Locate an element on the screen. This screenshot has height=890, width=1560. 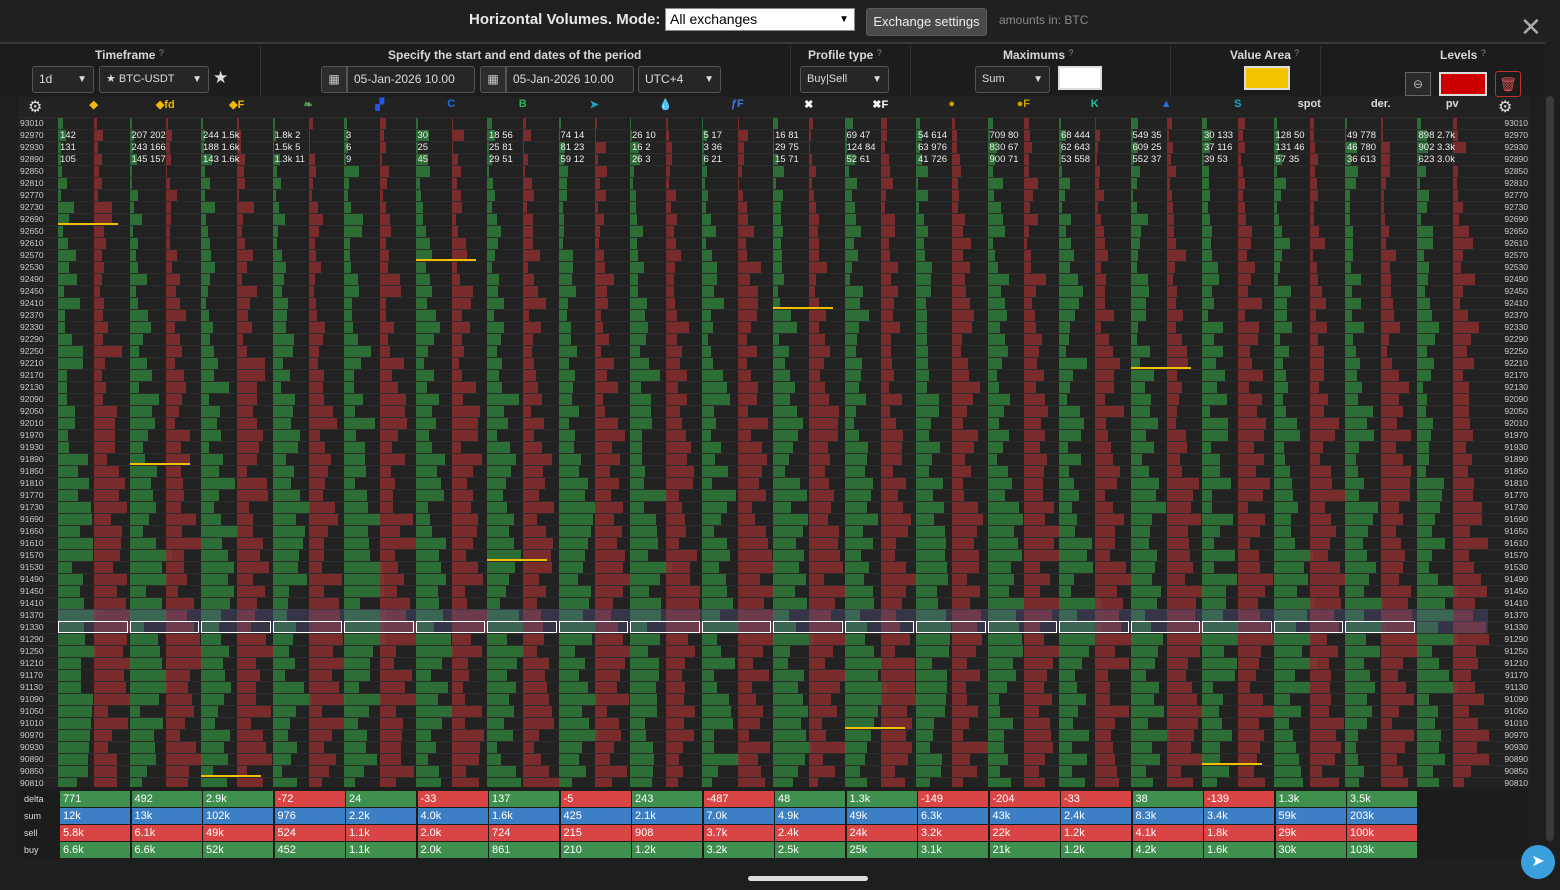
huobi-icon: ▞ is located at coordinates (379, 105).